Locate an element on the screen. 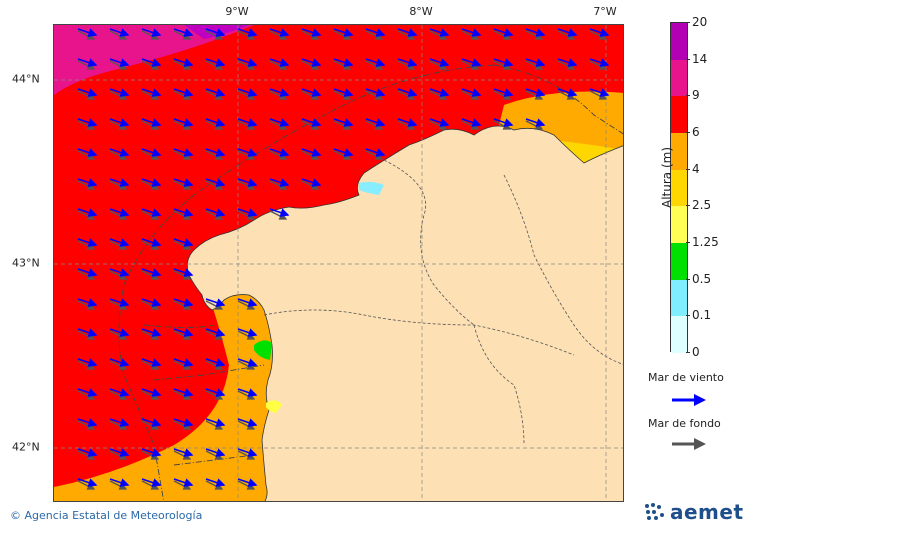 This screenshot has width=900, height=533. legend-wind-label: Mar de viento is located at coordinates (686, 377).